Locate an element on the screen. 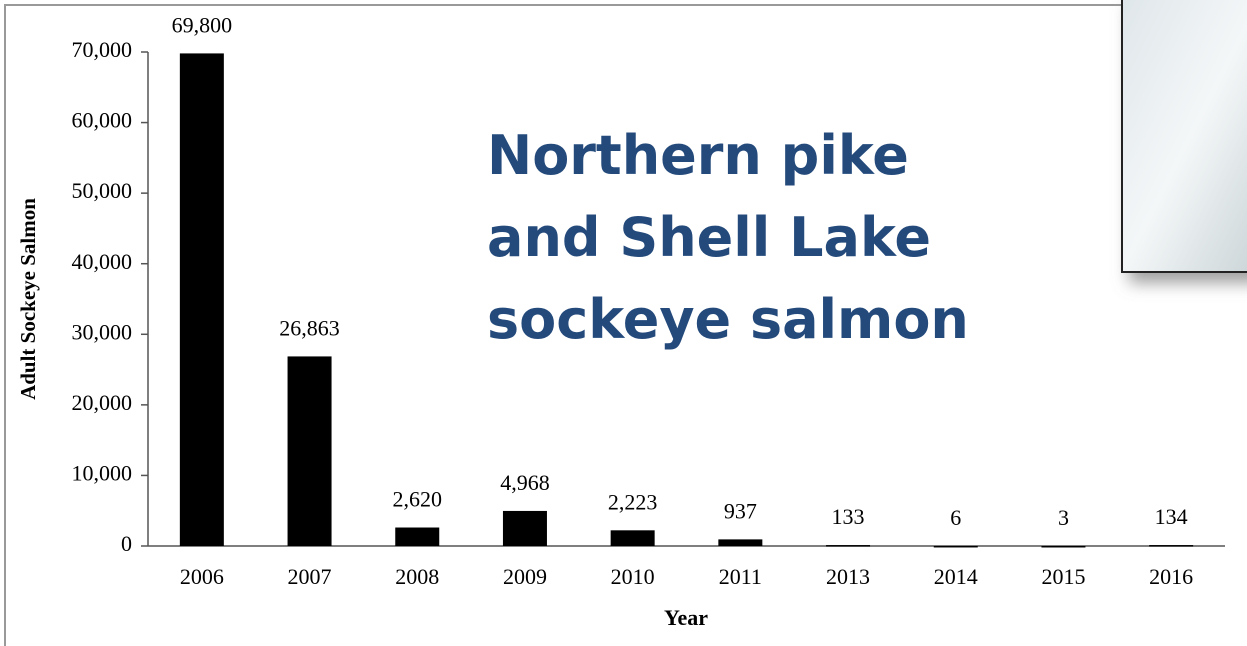 This screenshot has width=1247, height=646. y-tick-label: 40,000 is located at coordinates (102, 261).